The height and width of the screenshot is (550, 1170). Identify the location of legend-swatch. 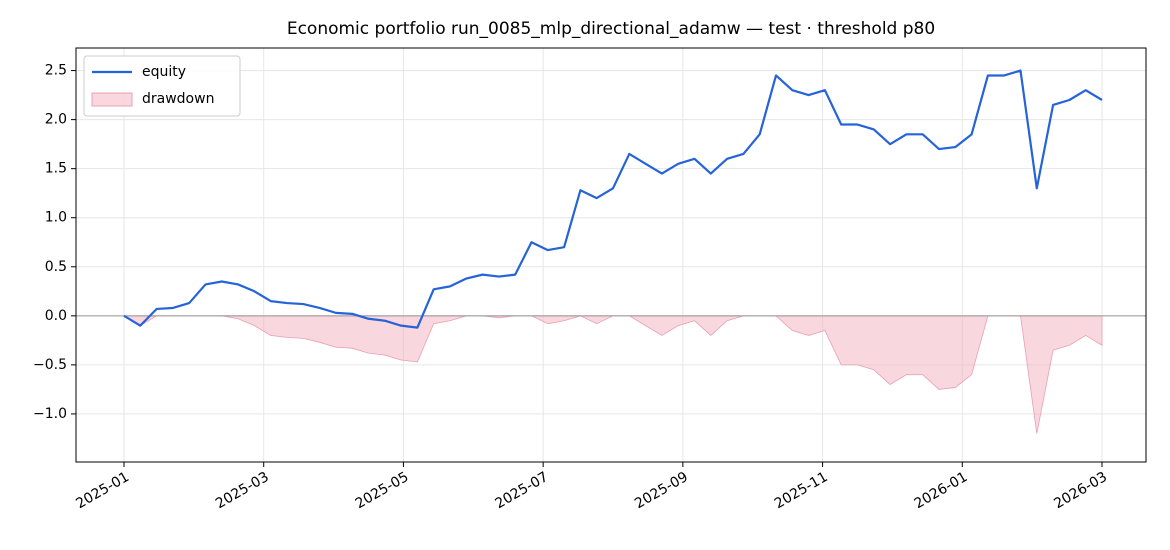
(112, 99).